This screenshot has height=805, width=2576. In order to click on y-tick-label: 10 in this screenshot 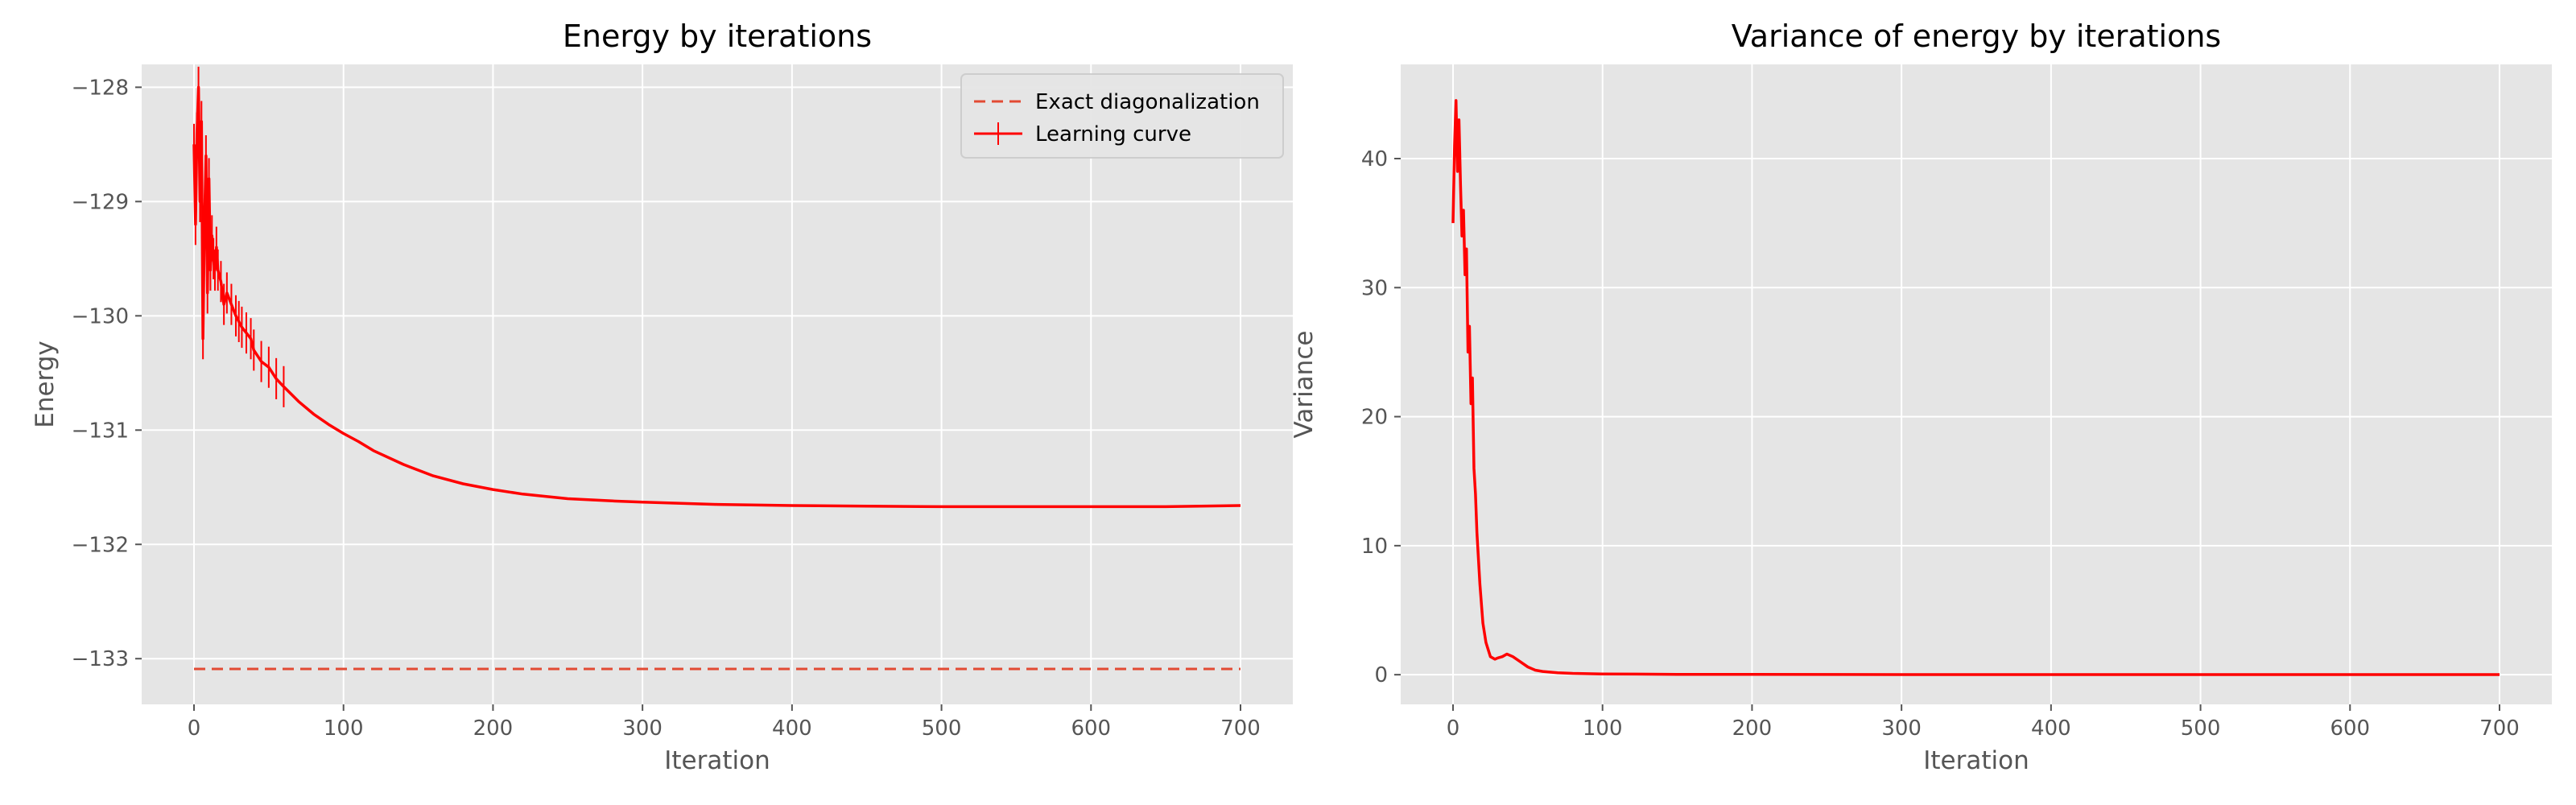, I will do `click(1374, 547)`.